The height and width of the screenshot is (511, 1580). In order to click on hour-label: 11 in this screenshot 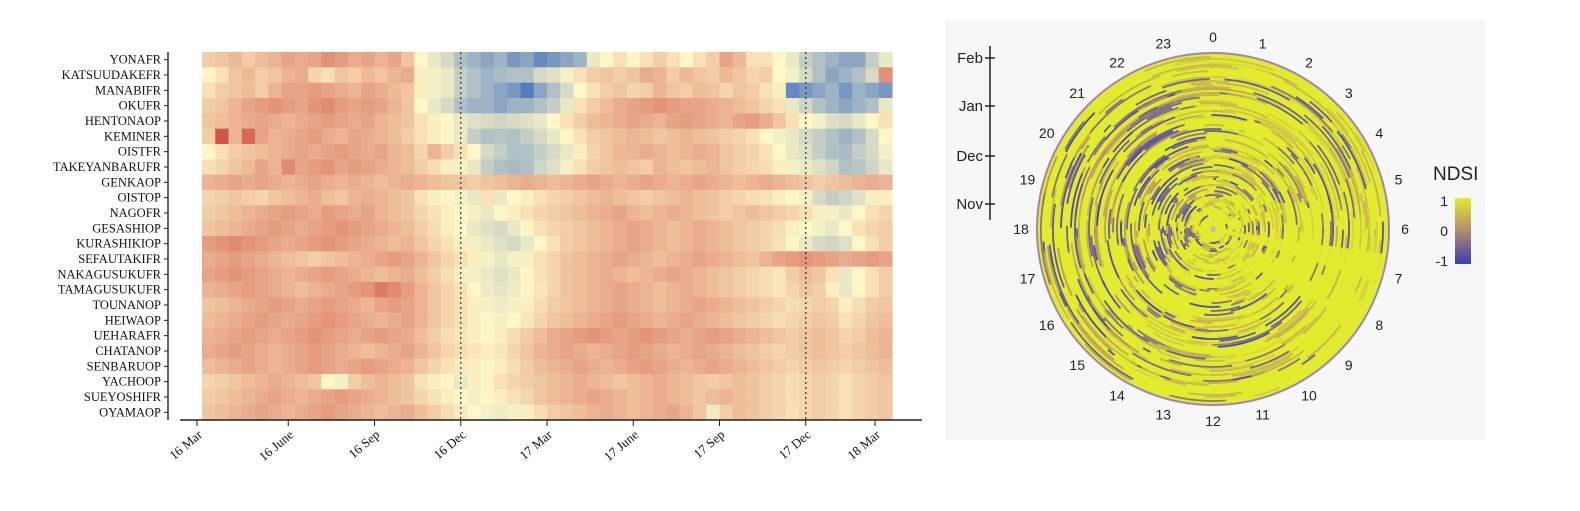, I will do `click(1262, 415)`.